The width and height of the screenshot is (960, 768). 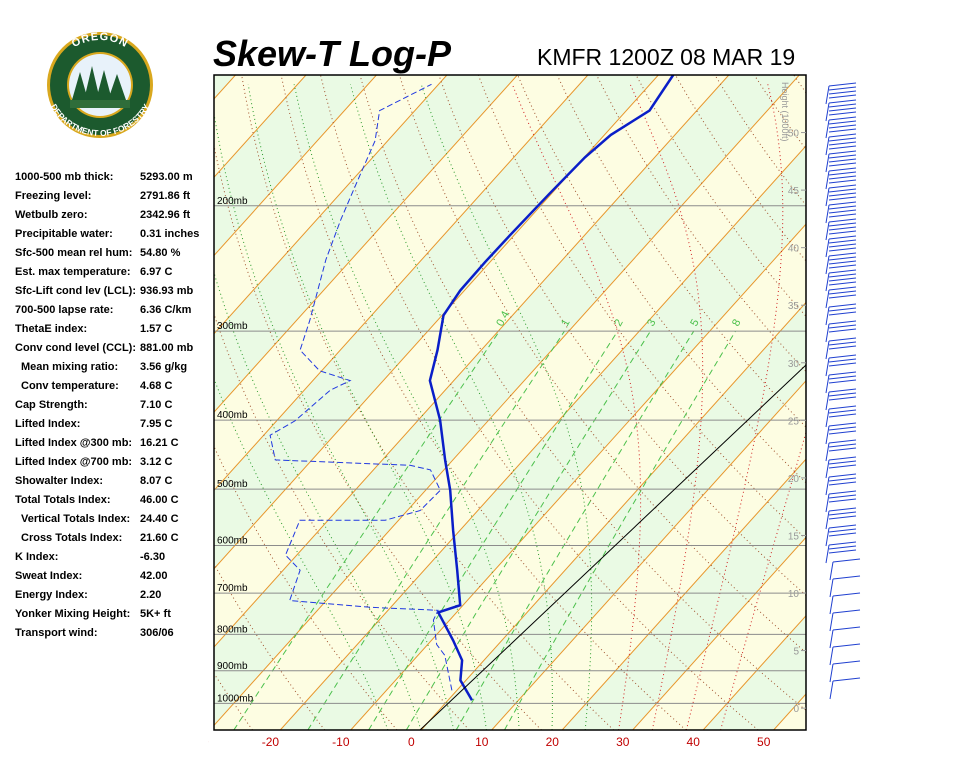 What do you see at coordinates (156, 462) in the screenshot?
I see `stat-value: 3.12 C` at bounding box center [156, 462].